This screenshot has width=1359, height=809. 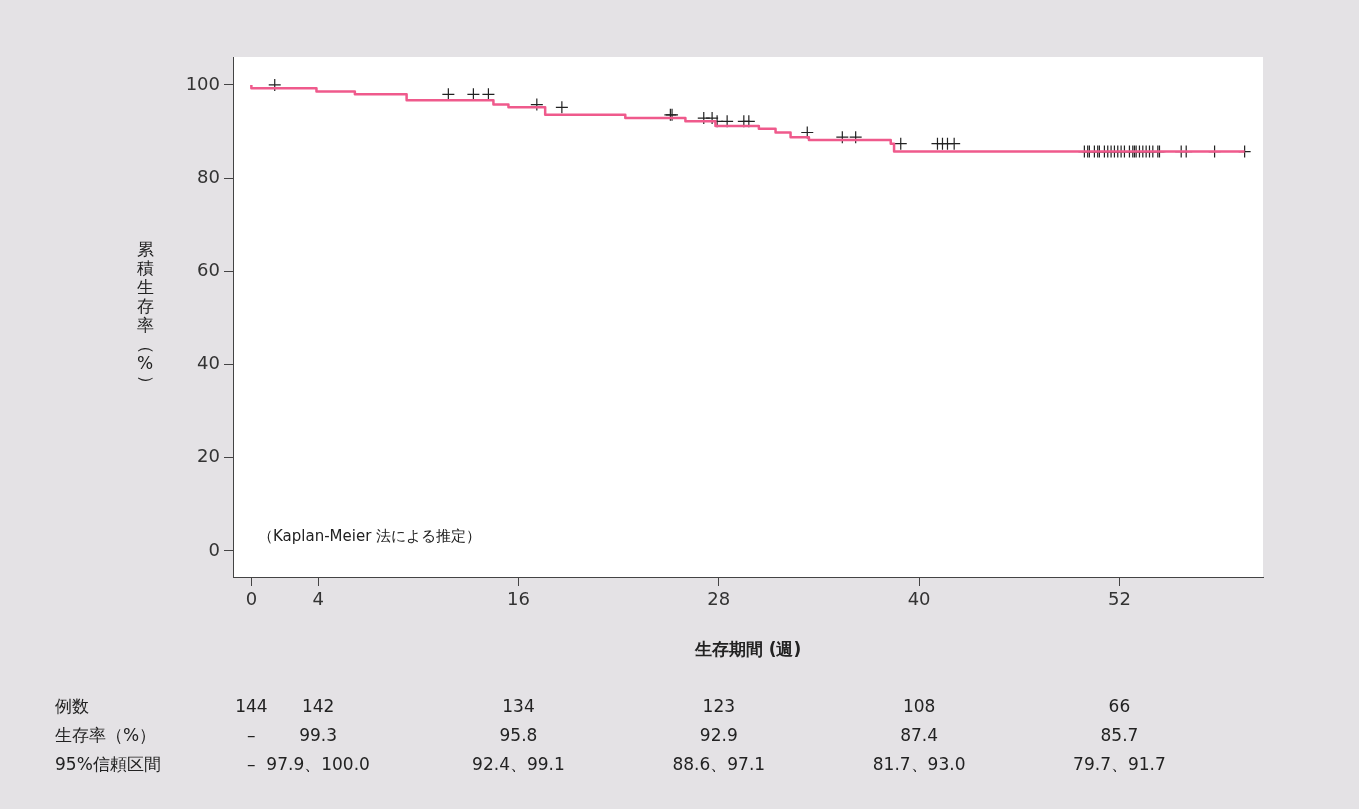 I want to click on y-tick-label: 20, so click(x=208, y=456).